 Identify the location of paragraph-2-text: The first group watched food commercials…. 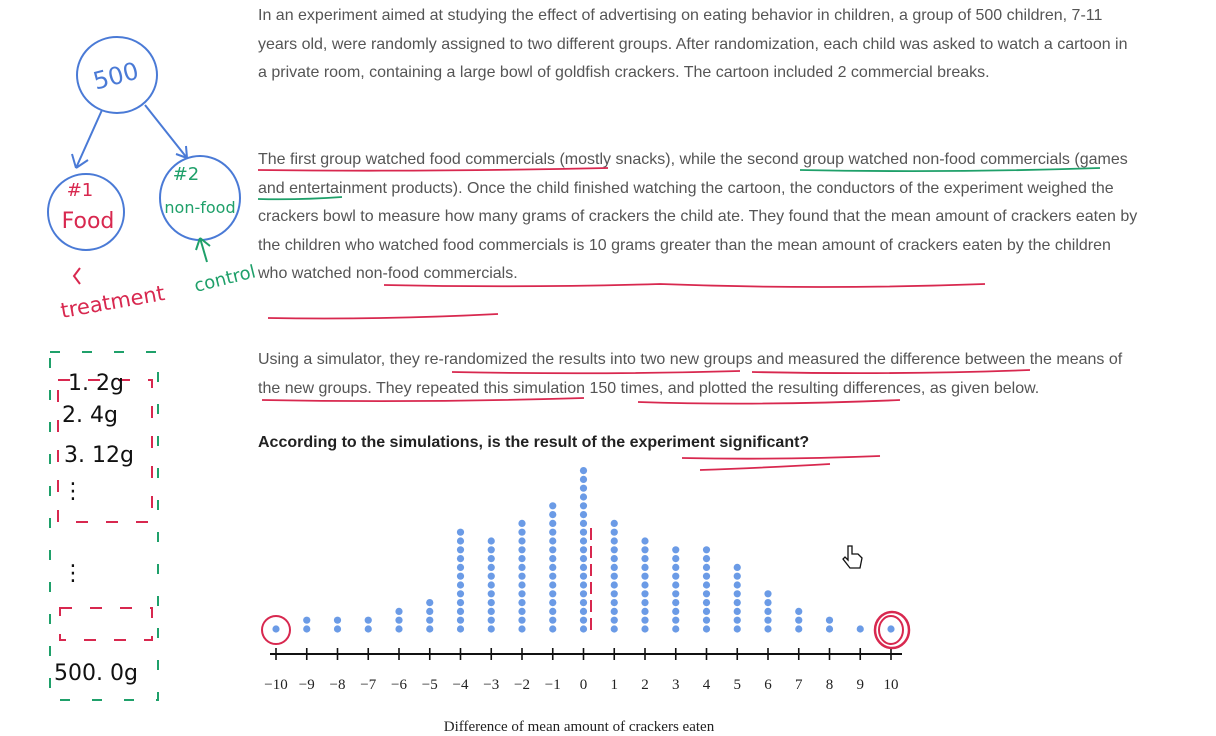
(698, 216).